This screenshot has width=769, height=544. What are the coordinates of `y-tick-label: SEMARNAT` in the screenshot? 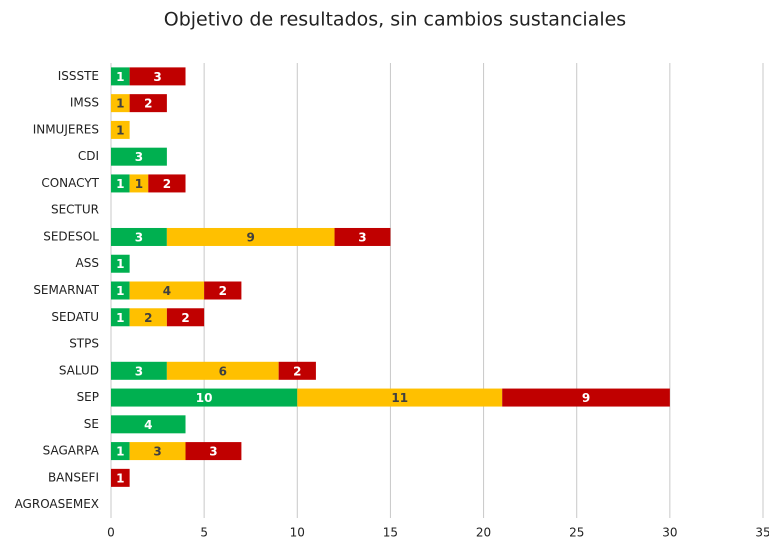 It's located at (66, 290).